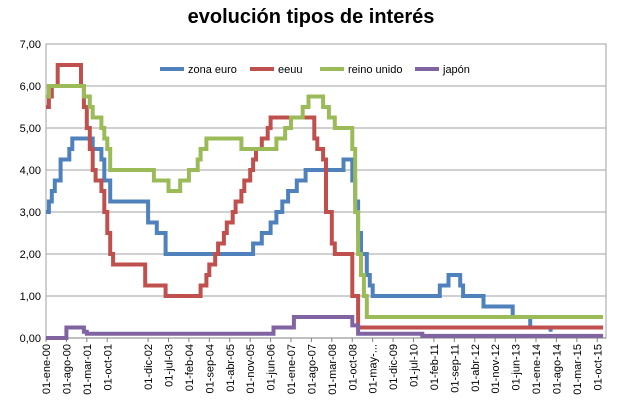 The width and height of the screenshot is (622, 407). What do you see at coordinates (290, 70) in the screenshot?
I see `legend-label: eeuu` at bounding box center [290, 70].